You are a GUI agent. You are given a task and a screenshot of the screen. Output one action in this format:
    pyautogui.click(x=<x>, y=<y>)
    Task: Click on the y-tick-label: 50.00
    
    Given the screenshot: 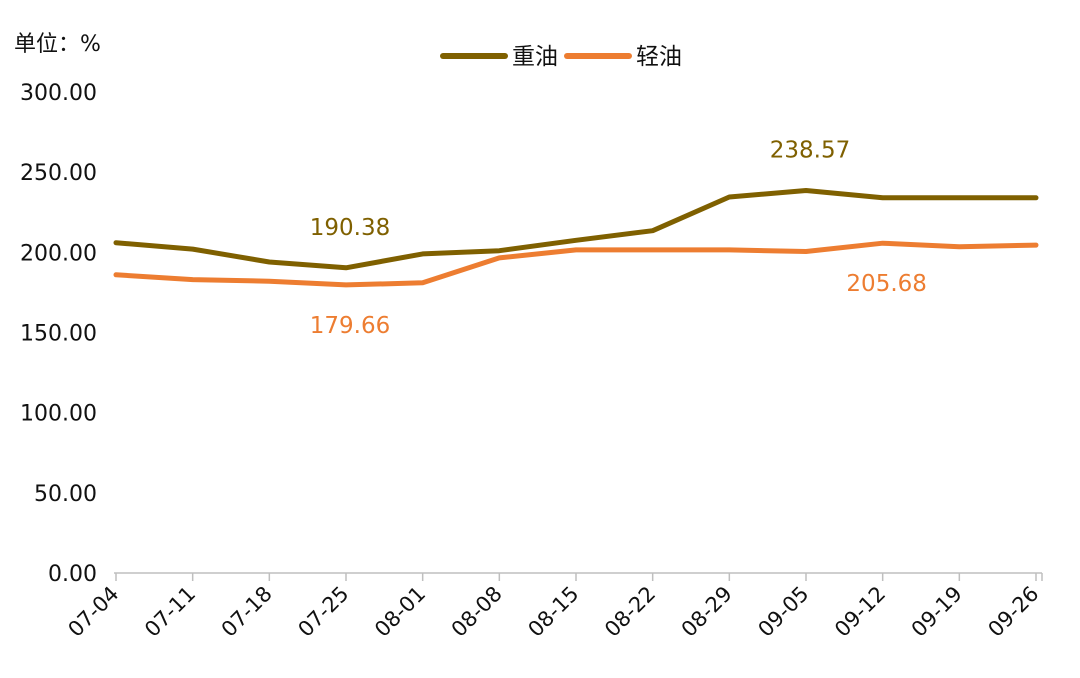 What is the action you would take?
    pyautogui.click(x=65, y=494)
    